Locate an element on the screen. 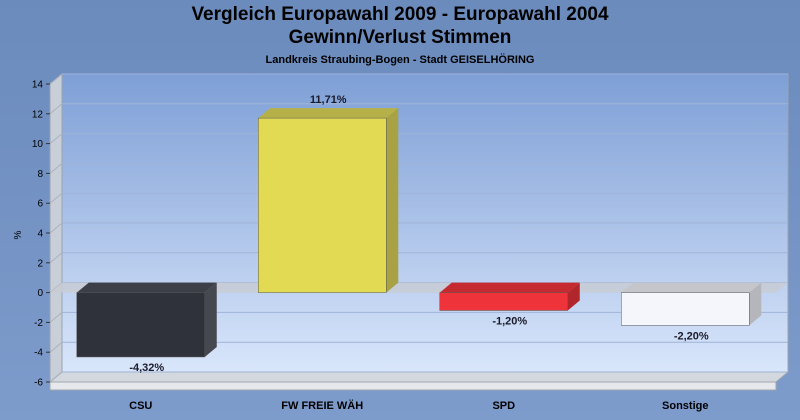 This screenshot has height=420, width=800. category-label: FW FREIE WÄH is located at coordinates (322, 405).